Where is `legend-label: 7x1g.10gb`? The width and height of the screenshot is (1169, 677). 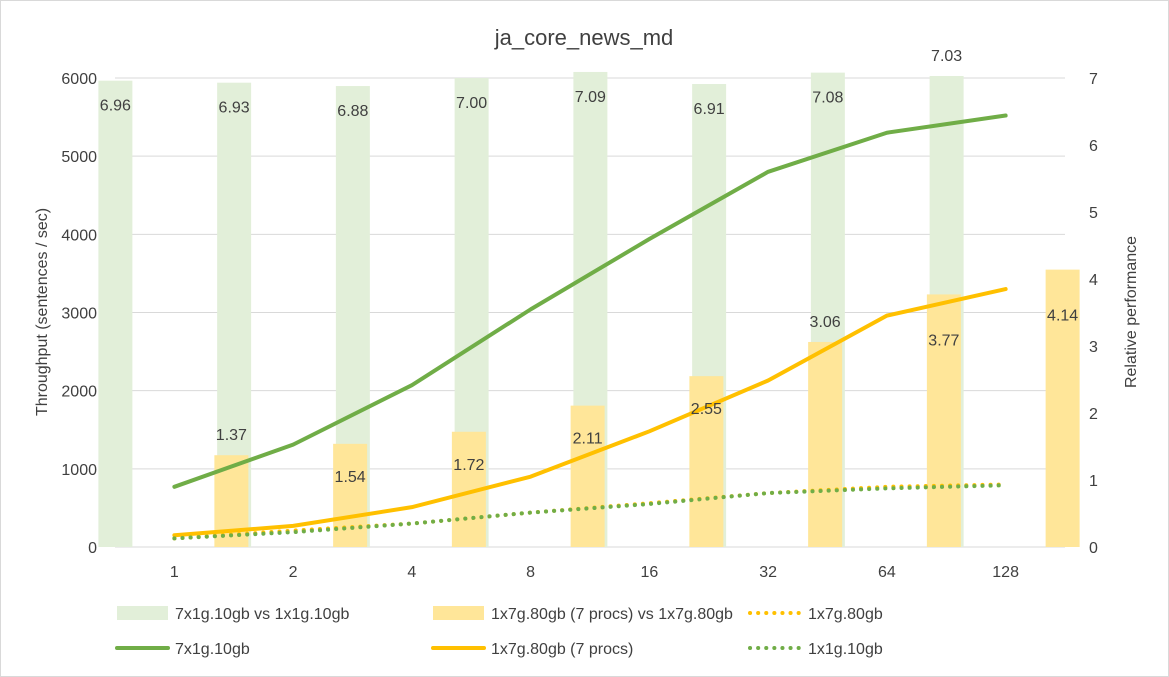
legend-label: 7x1g.10gb is located at coordinates (212, 649).